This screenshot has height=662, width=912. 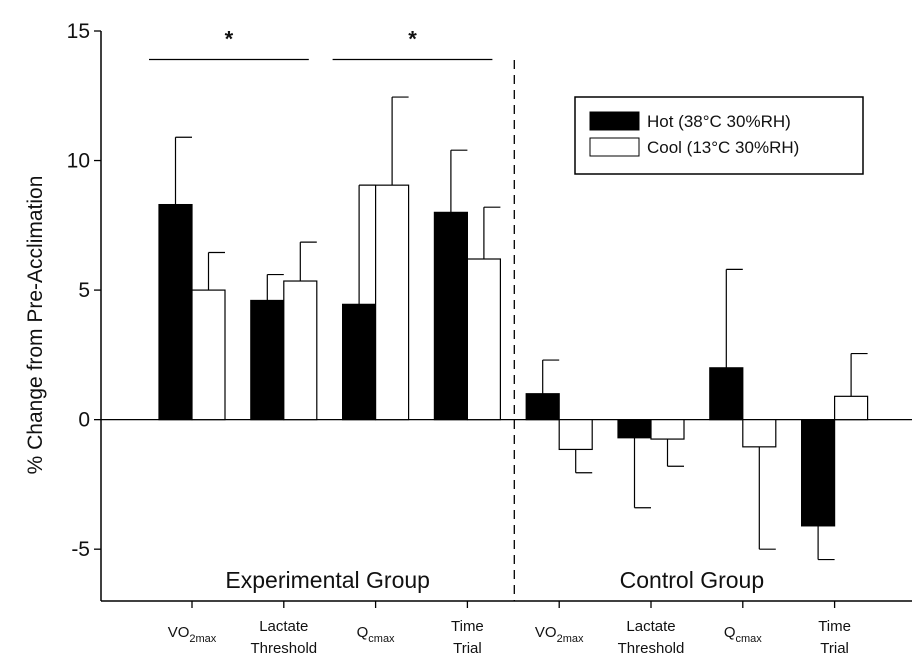 I want to click on y-tick-label: -5, so click(x=80, y=549).